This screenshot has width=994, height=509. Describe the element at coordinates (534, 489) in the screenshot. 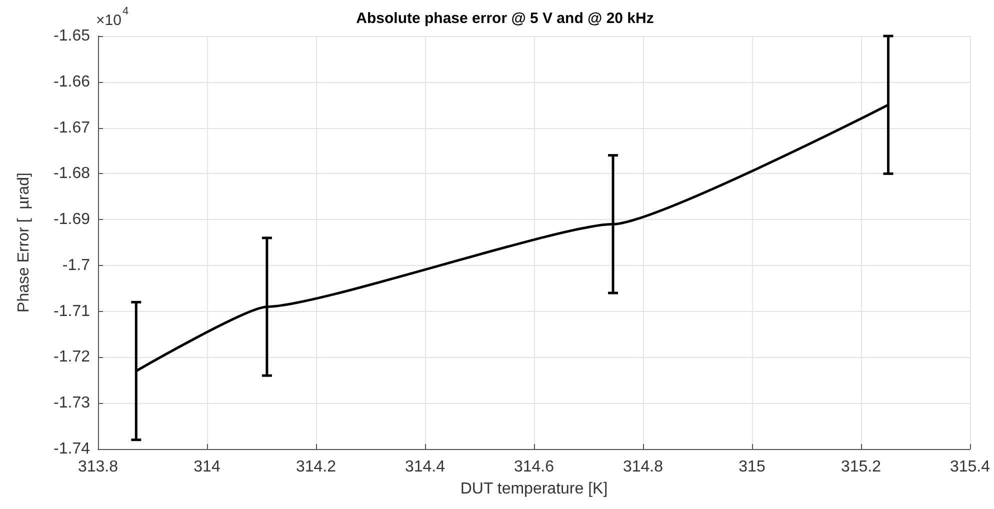

I see `x-axis-title: DUT temperature [K]` at that location.